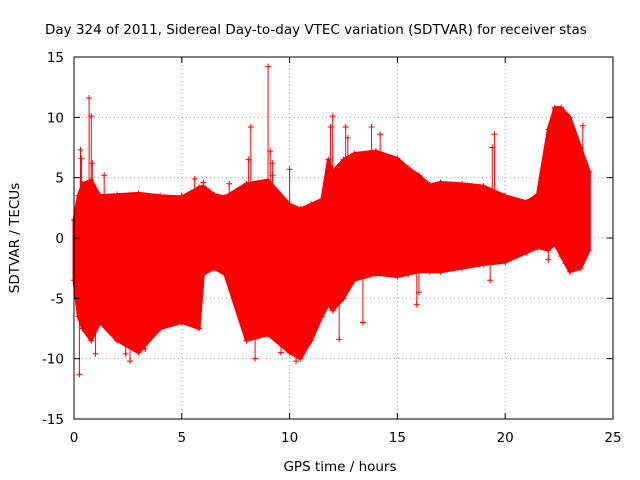 The height and width of the screenshot is (480, 640). What do you see at coordinates (289, 438) in the screenshot?
I see `x-tick-label: 10` at bounding box center [289, 438].